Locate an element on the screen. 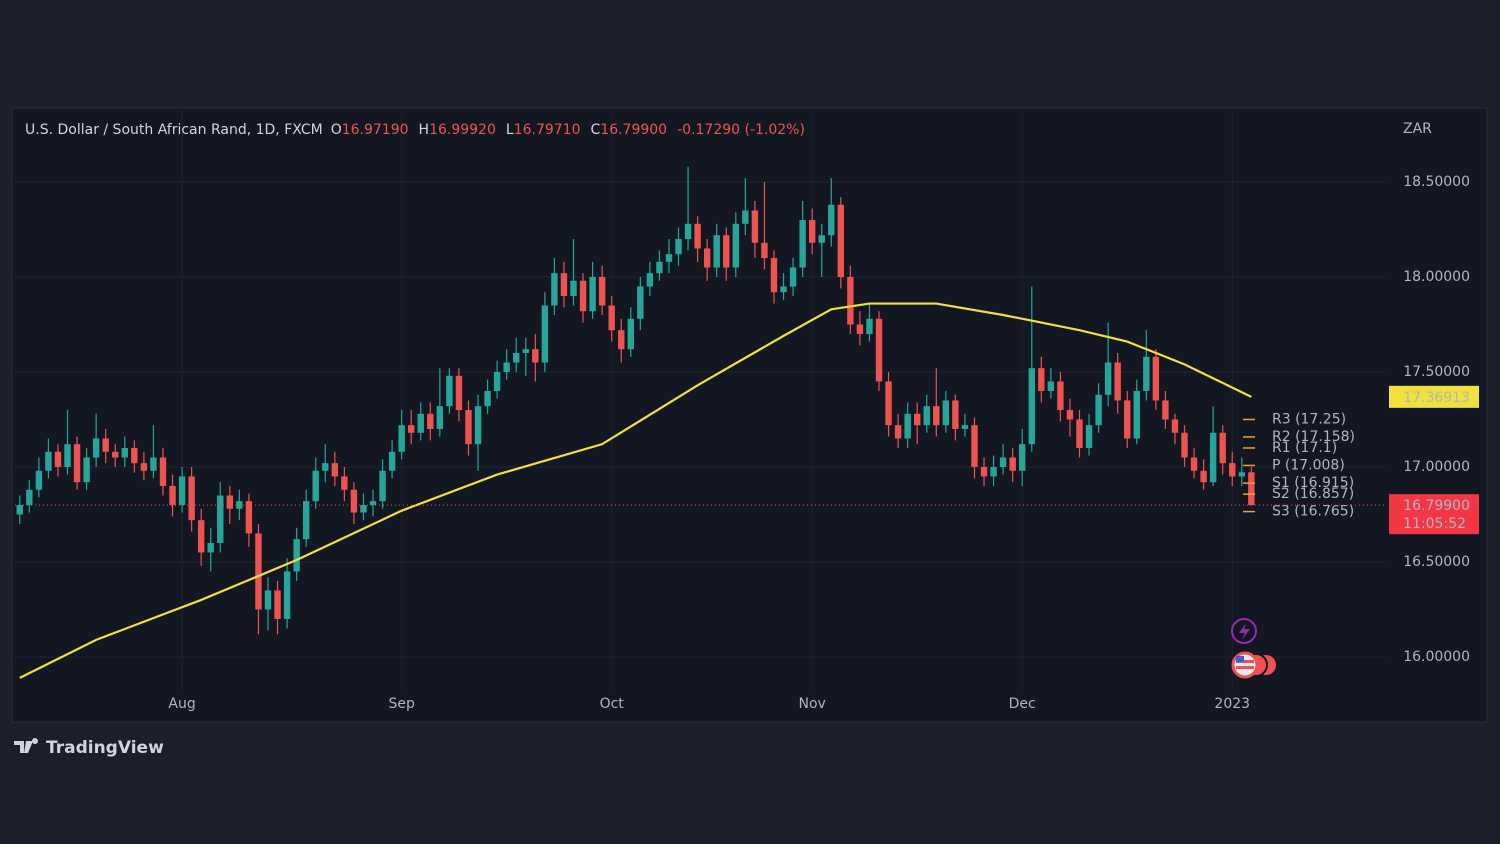 Image resolution: width=1500 pixels, height=844 pixels. legend-value: 16.79900 is located at coordinates (633, 130).